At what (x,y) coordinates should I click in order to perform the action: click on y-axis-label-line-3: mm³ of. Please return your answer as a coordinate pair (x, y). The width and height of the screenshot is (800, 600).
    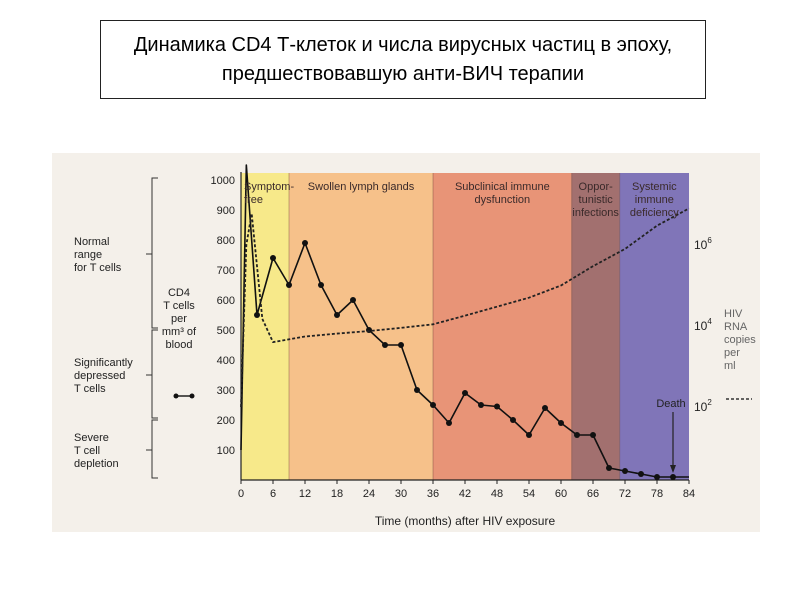
    Looking at the image, I should click on (179, 332).